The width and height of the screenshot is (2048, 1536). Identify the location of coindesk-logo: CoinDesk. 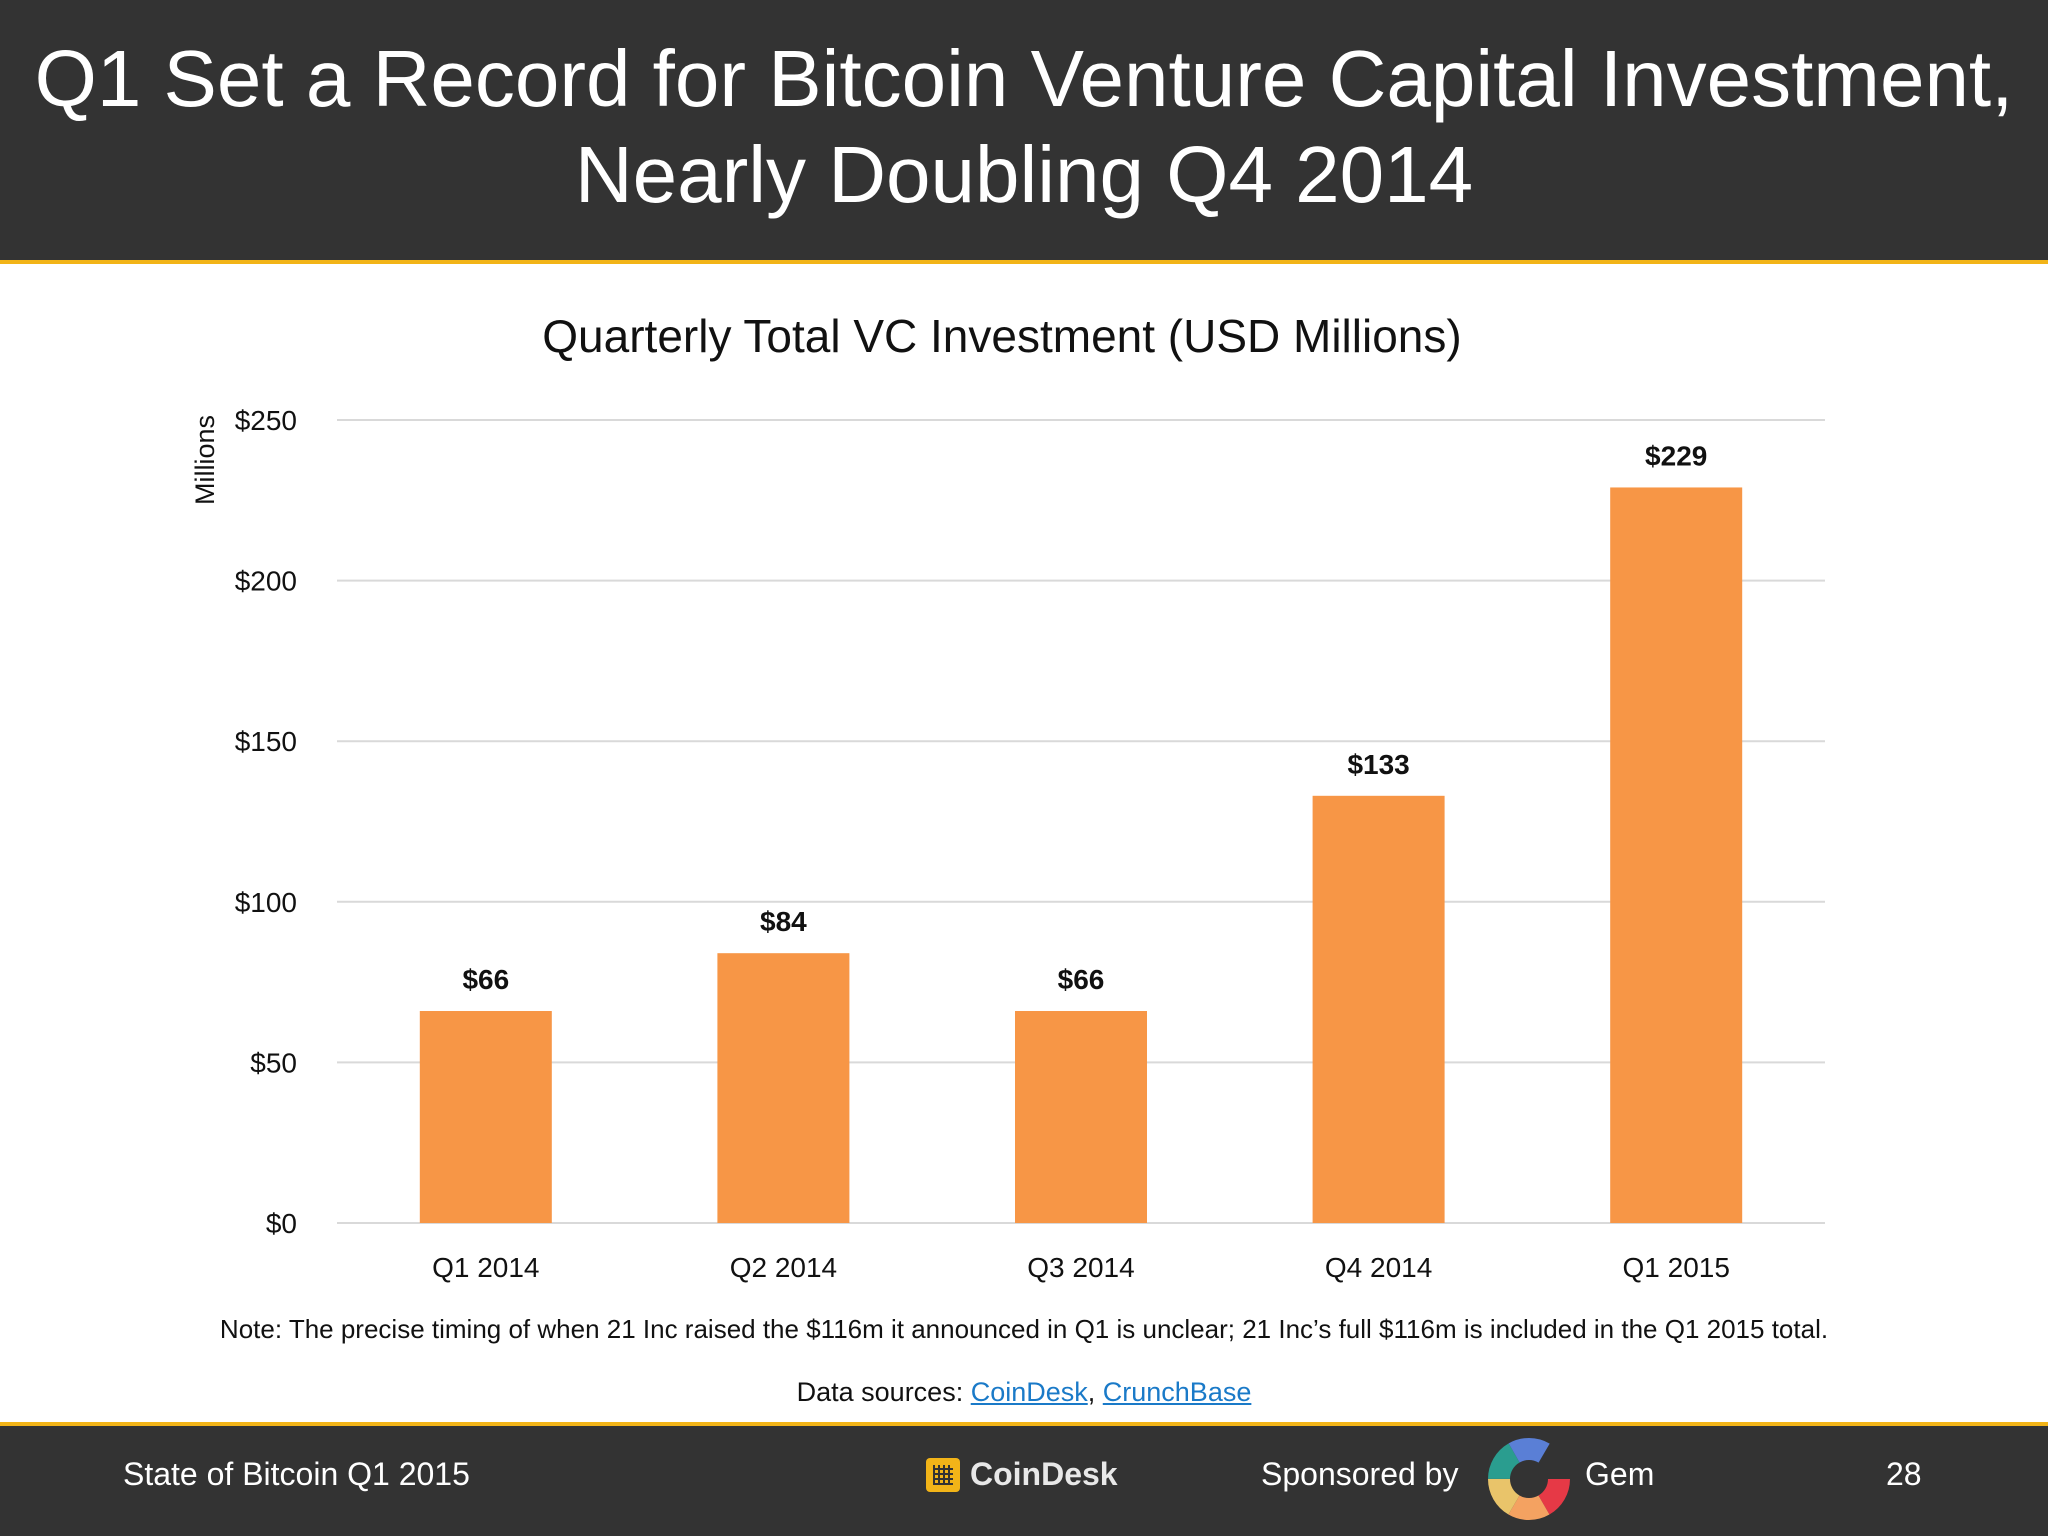
(1022, 1474).